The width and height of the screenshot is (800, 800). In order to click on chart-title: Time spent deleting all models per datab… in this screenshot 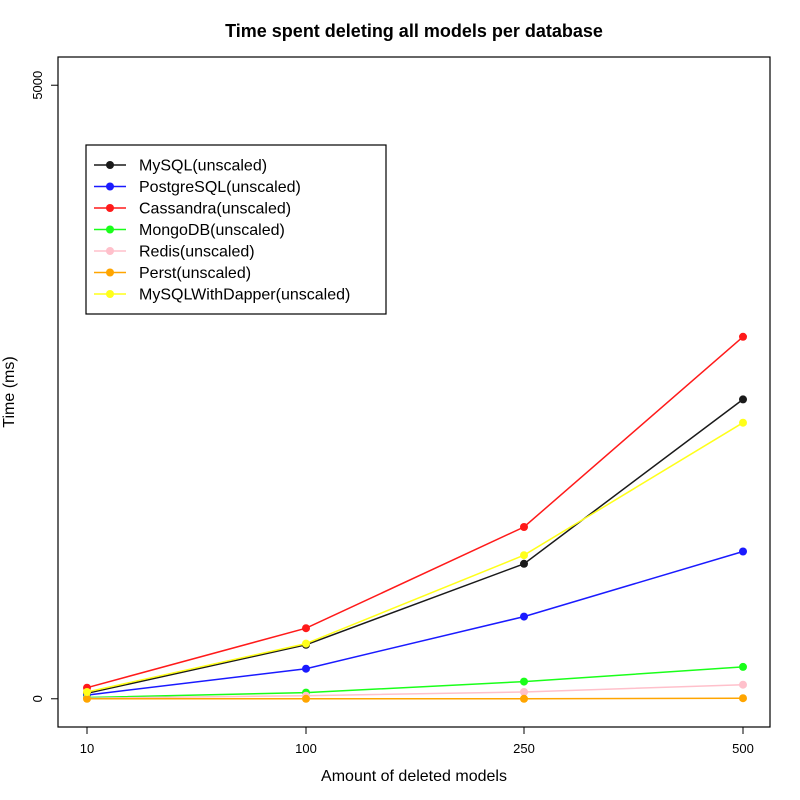, I will do `click(414, 31)`.